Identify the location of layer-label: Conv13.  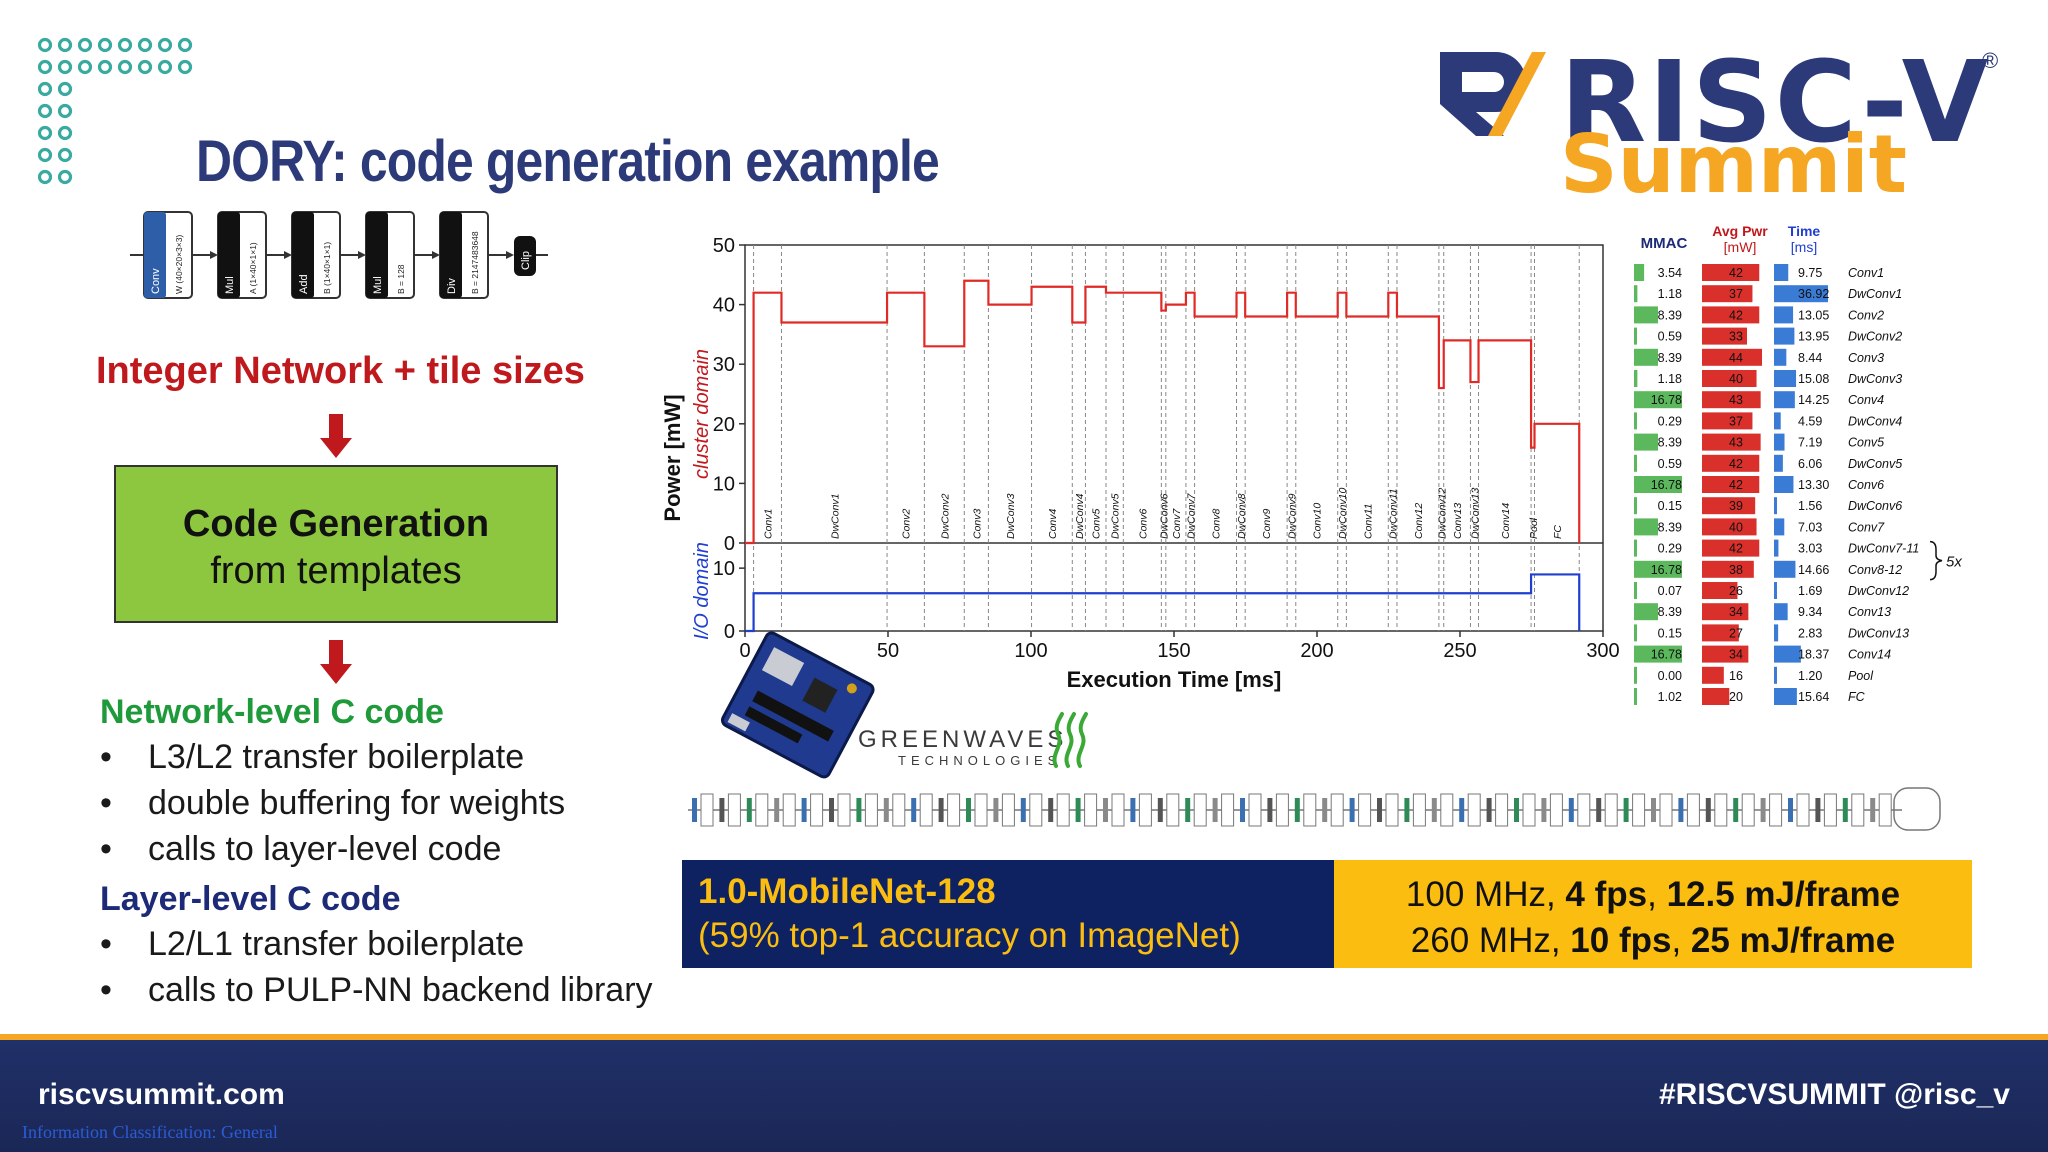
(1458, 521).